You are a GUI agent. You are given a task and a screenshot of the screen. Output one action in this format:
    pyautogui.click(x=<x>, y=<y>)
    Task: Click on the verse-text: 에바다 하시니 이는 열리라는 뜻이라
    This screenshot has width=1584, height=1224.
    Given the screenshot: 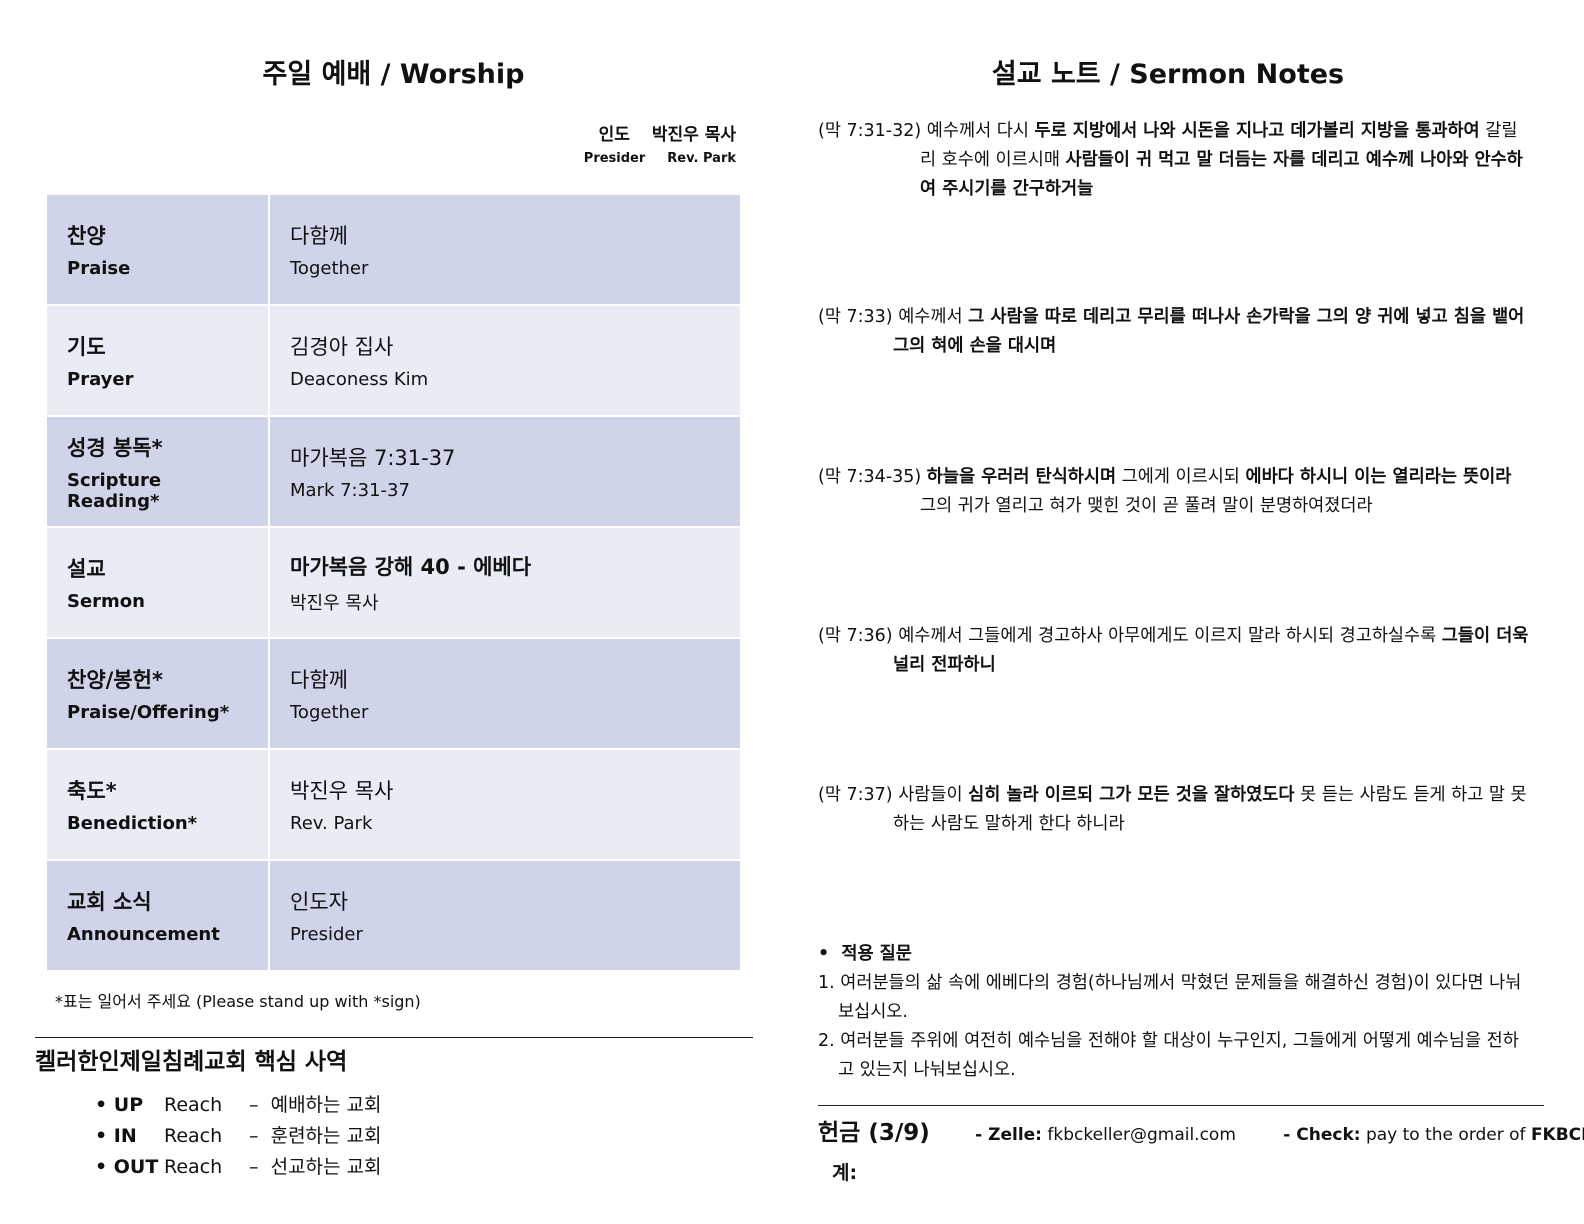 What is the action you would take?
    pyautogui.click(x=1378, y=477)
    